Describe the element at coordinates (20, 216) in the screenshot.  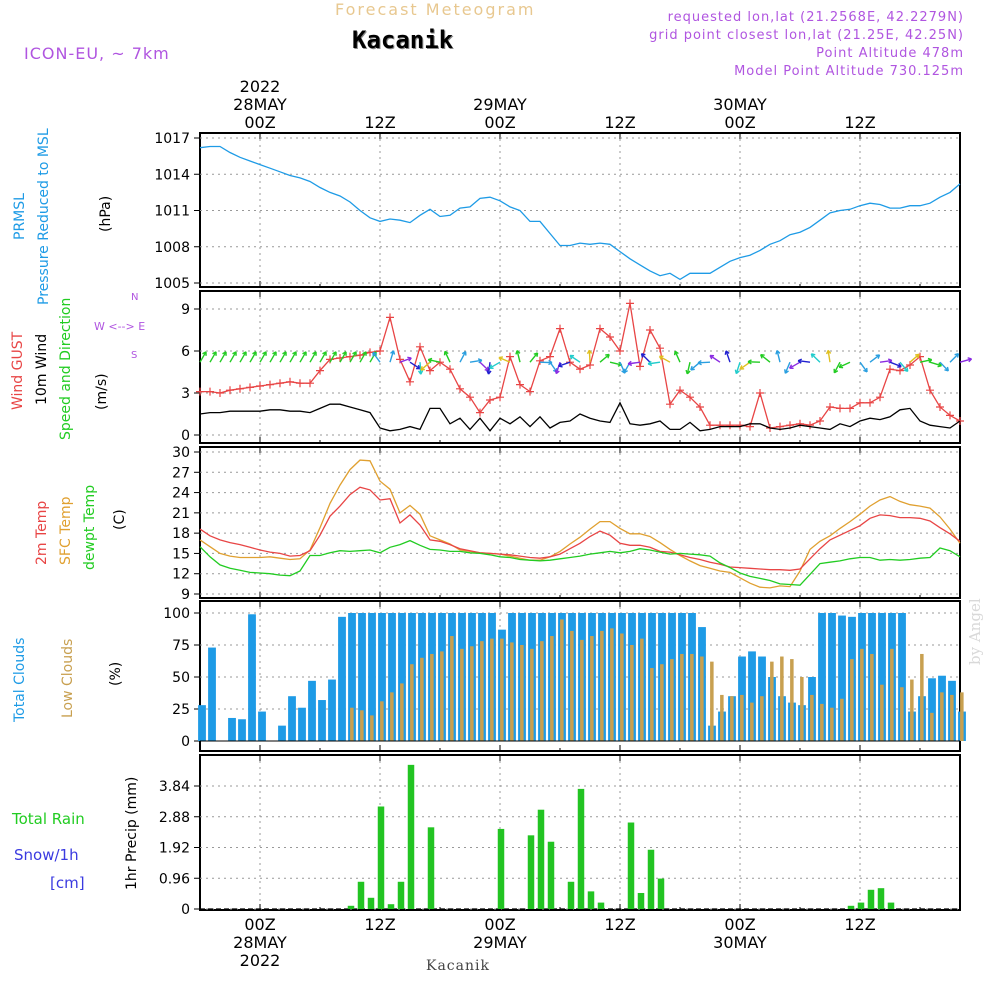
I see `prmsl-label: PRMSL` at that location.